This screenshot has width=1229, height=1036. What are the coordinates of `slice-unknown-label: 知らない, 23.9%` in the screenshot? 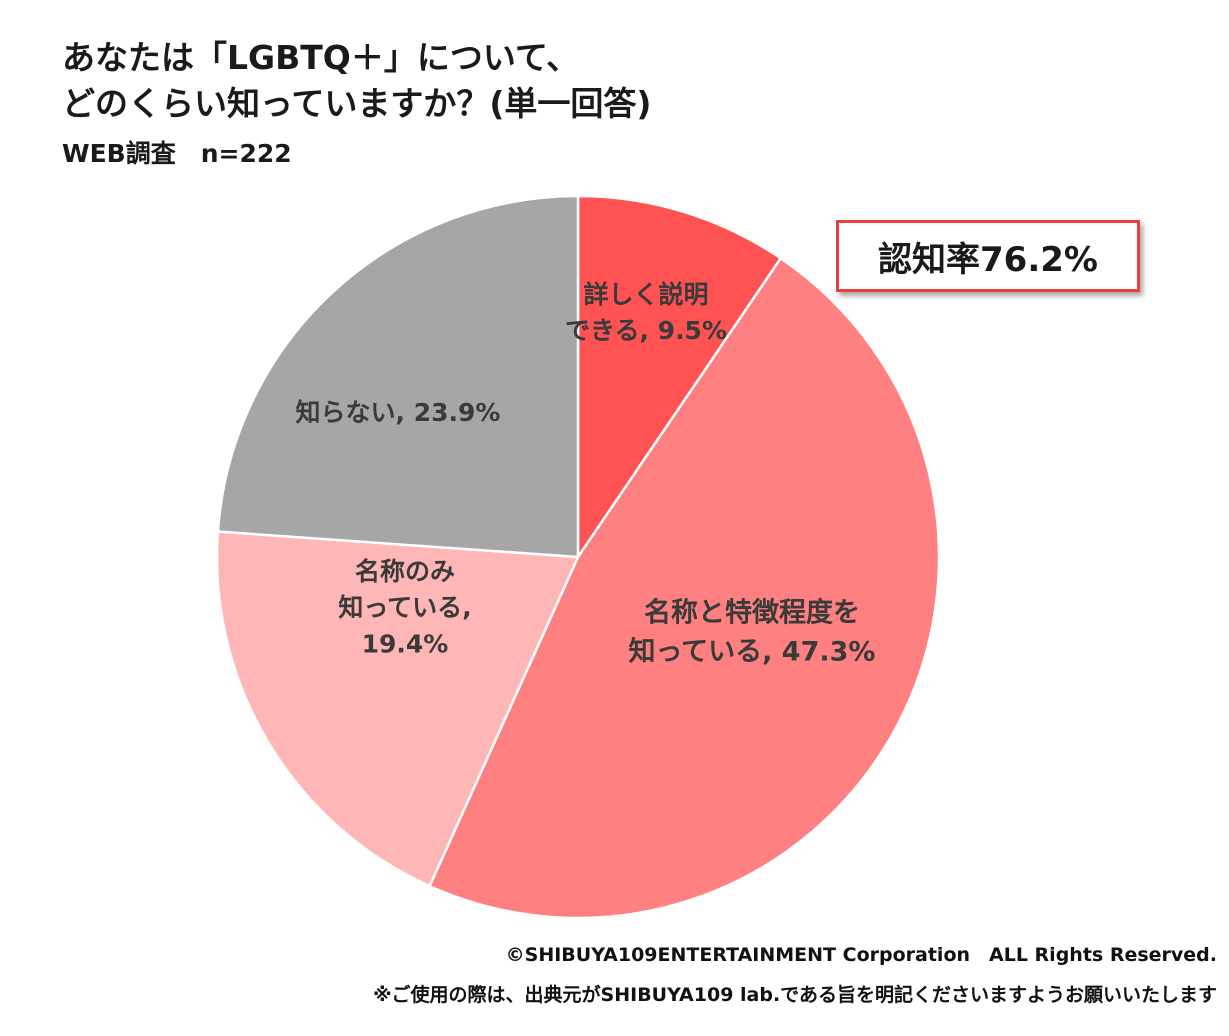 It's located at (398, 412).